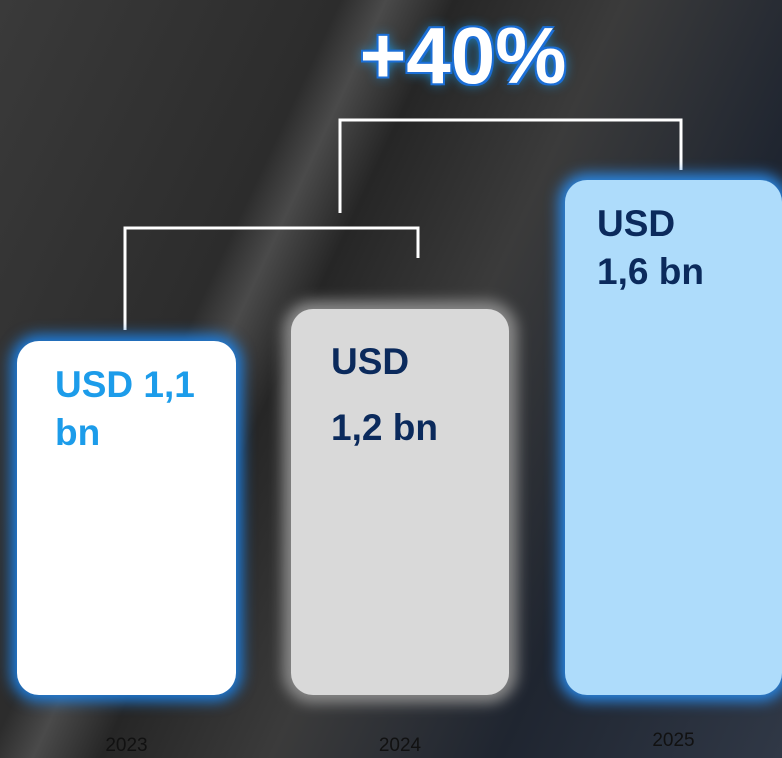  What do you see at coordinates (384, 394) in the screenshot?
I see `value-label: USD 1,2 bn` at bounding box center [384, 394].